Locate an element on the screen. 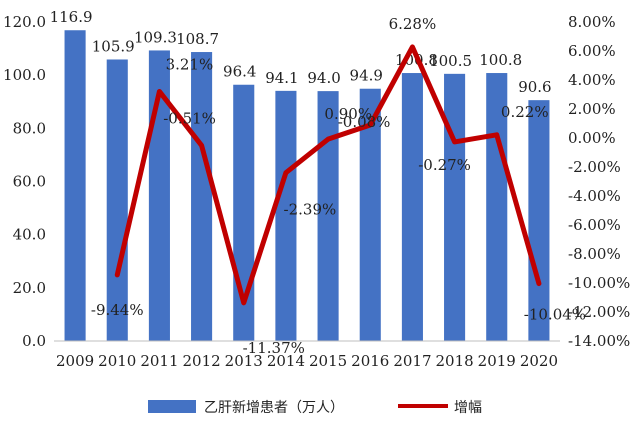 The width and height of the screenshot is (640, 423). y-right-tick-label: -14.00% is located at coordinates (599, 341).